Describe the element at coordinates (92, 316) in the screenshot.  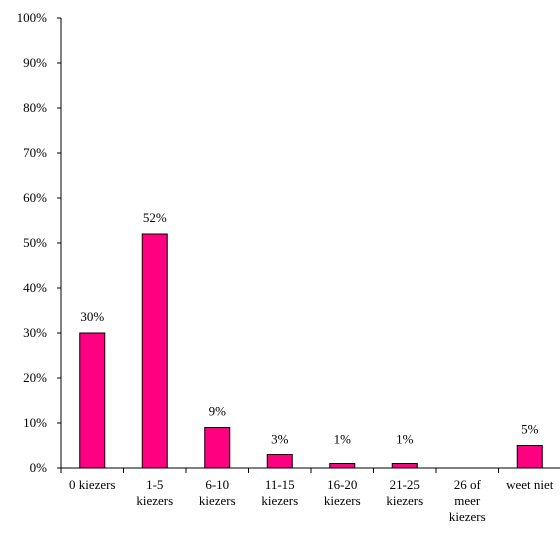
I see `data-label: 30%` at that location.